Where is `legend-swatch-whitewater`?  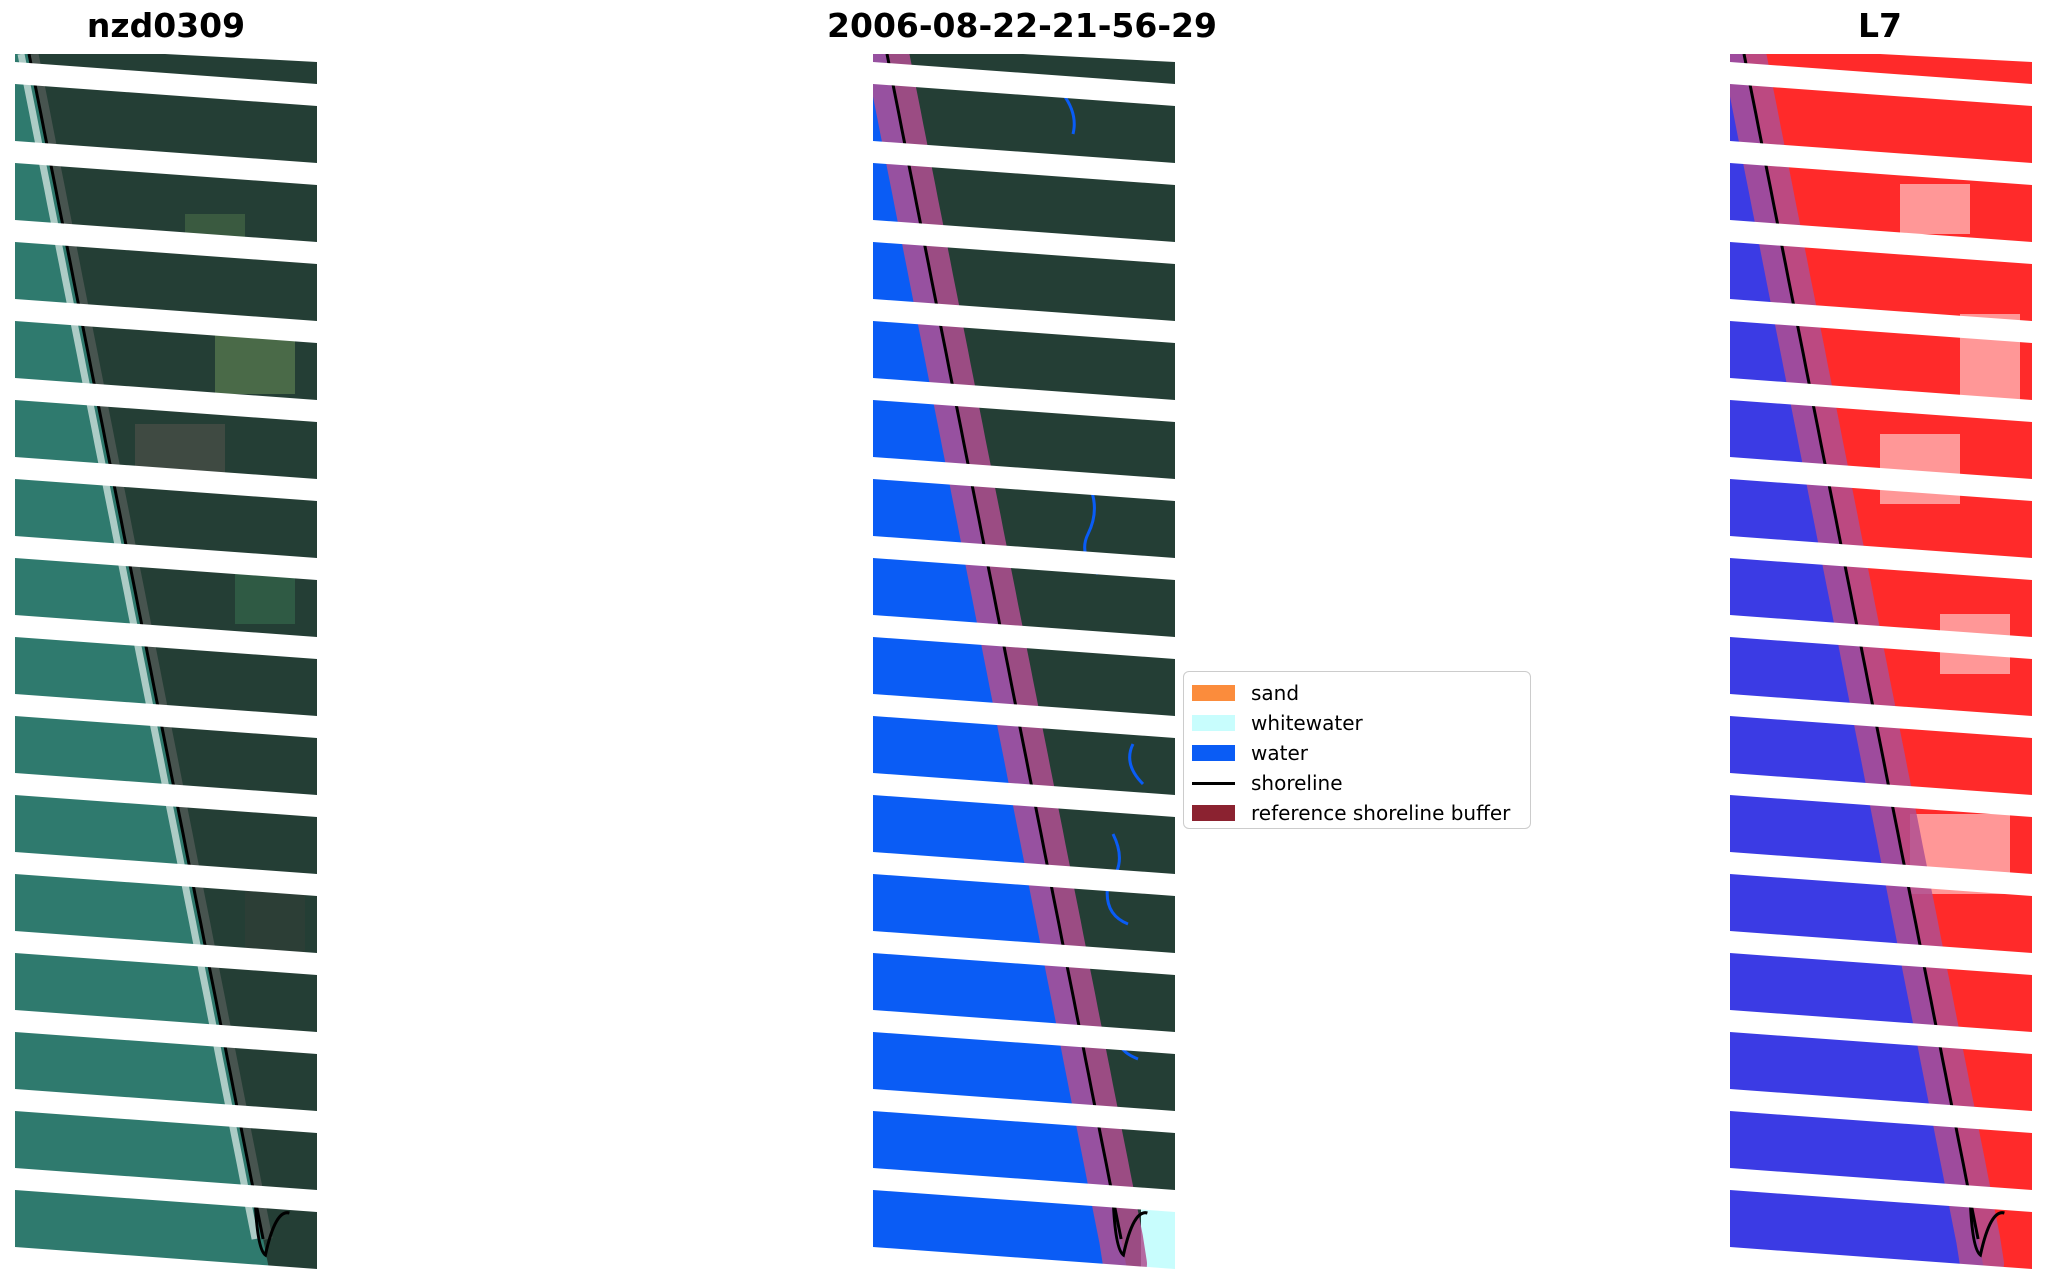 legend-swatch-whitewater is located at coordinates (1213, 723).